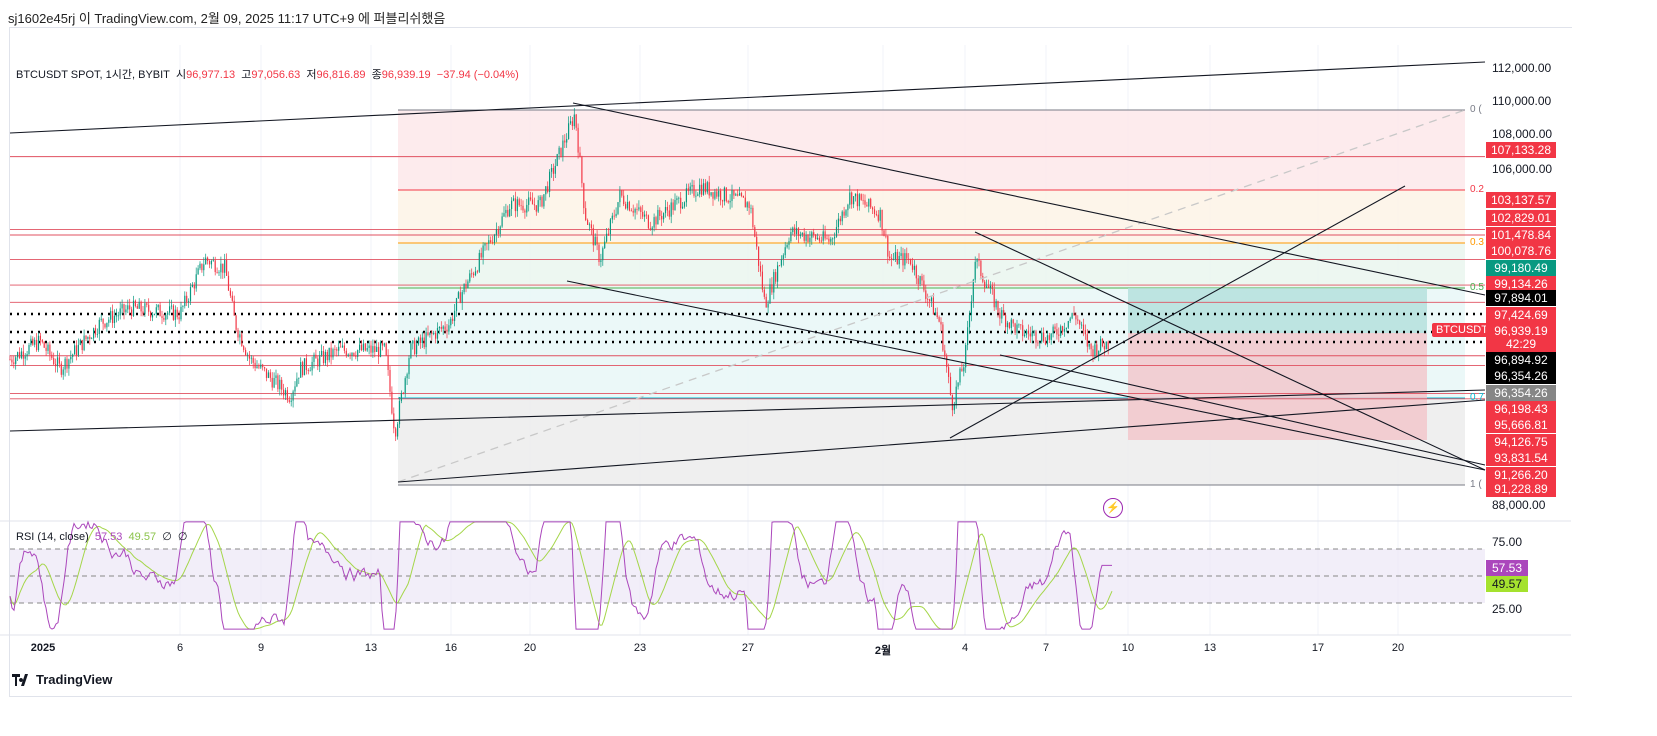  Describe the element at coordinates (1113, 508) in the screenshot. I see `lightning-icon: ⚡` at that location.